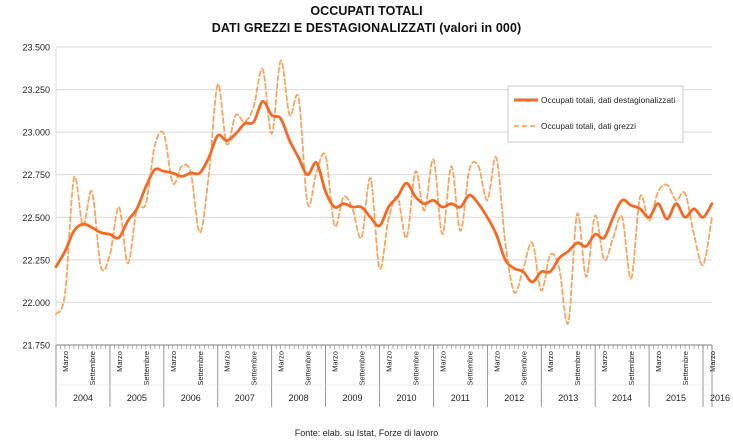 This screenshot has height=447, width=733. What do you see at coordinates (568, 398) in the screenshot?
I see `year-label: 2013` at bounding box center [568, 398].